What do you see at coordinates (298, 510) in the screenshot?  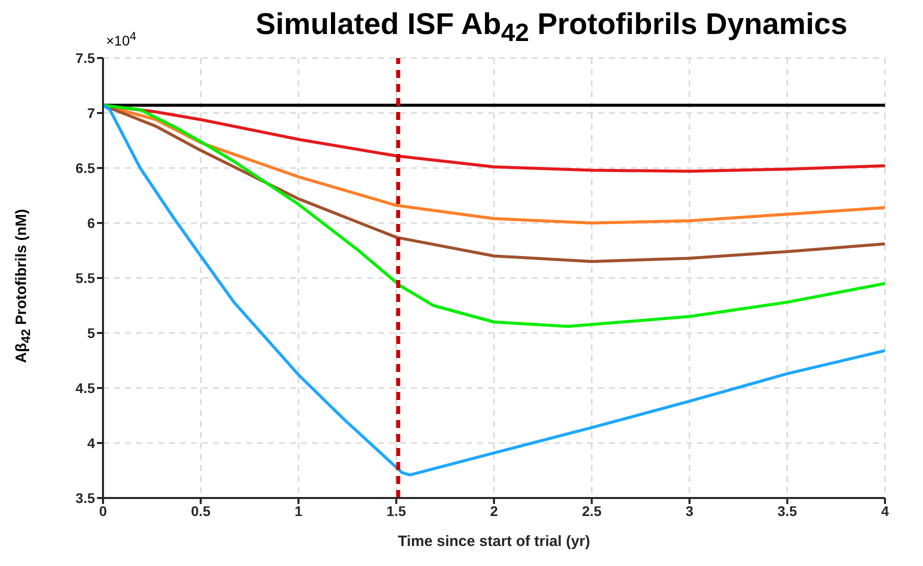 I see `x-tick-label: 1` at bounding box center [298, 510].